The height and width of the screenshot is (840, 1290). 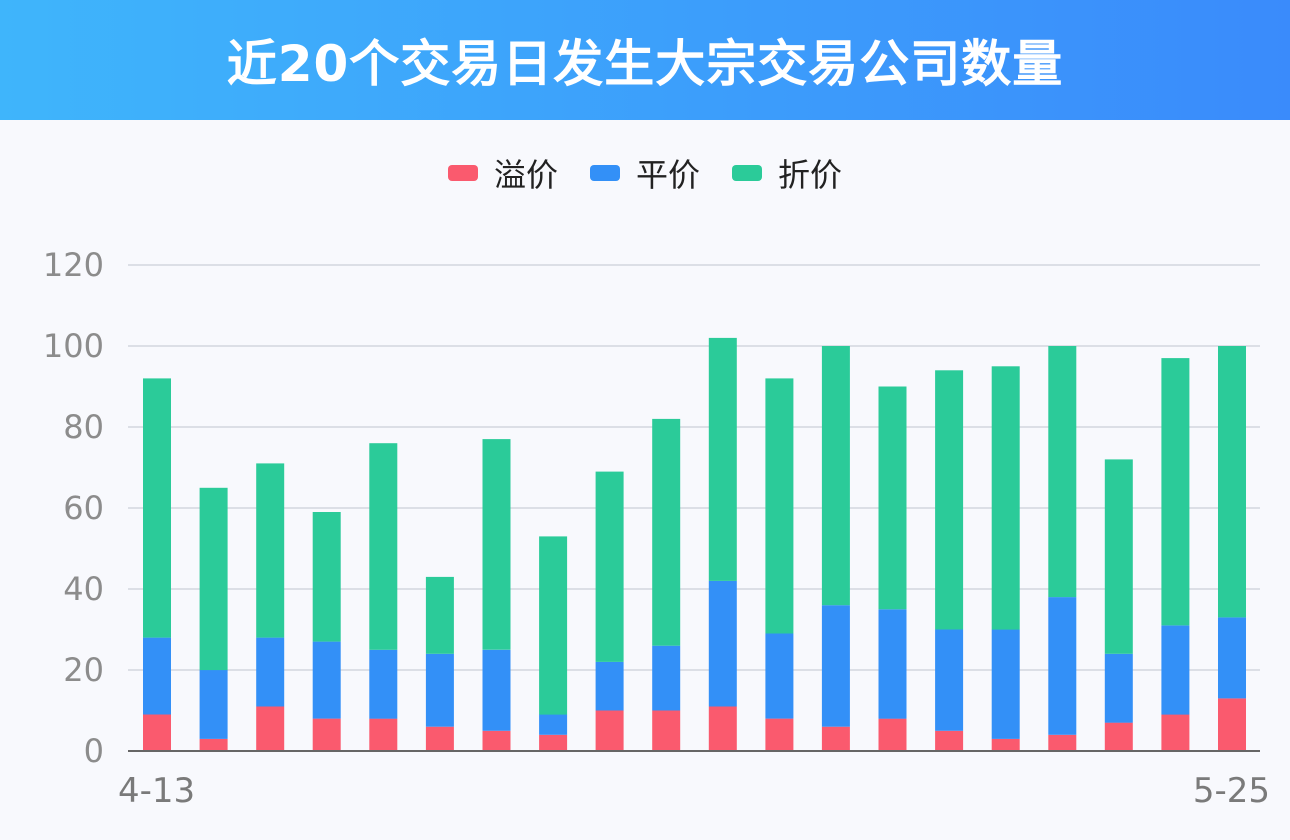 I want to click on legend-item-par: 平价, so click(x=644, y=173).